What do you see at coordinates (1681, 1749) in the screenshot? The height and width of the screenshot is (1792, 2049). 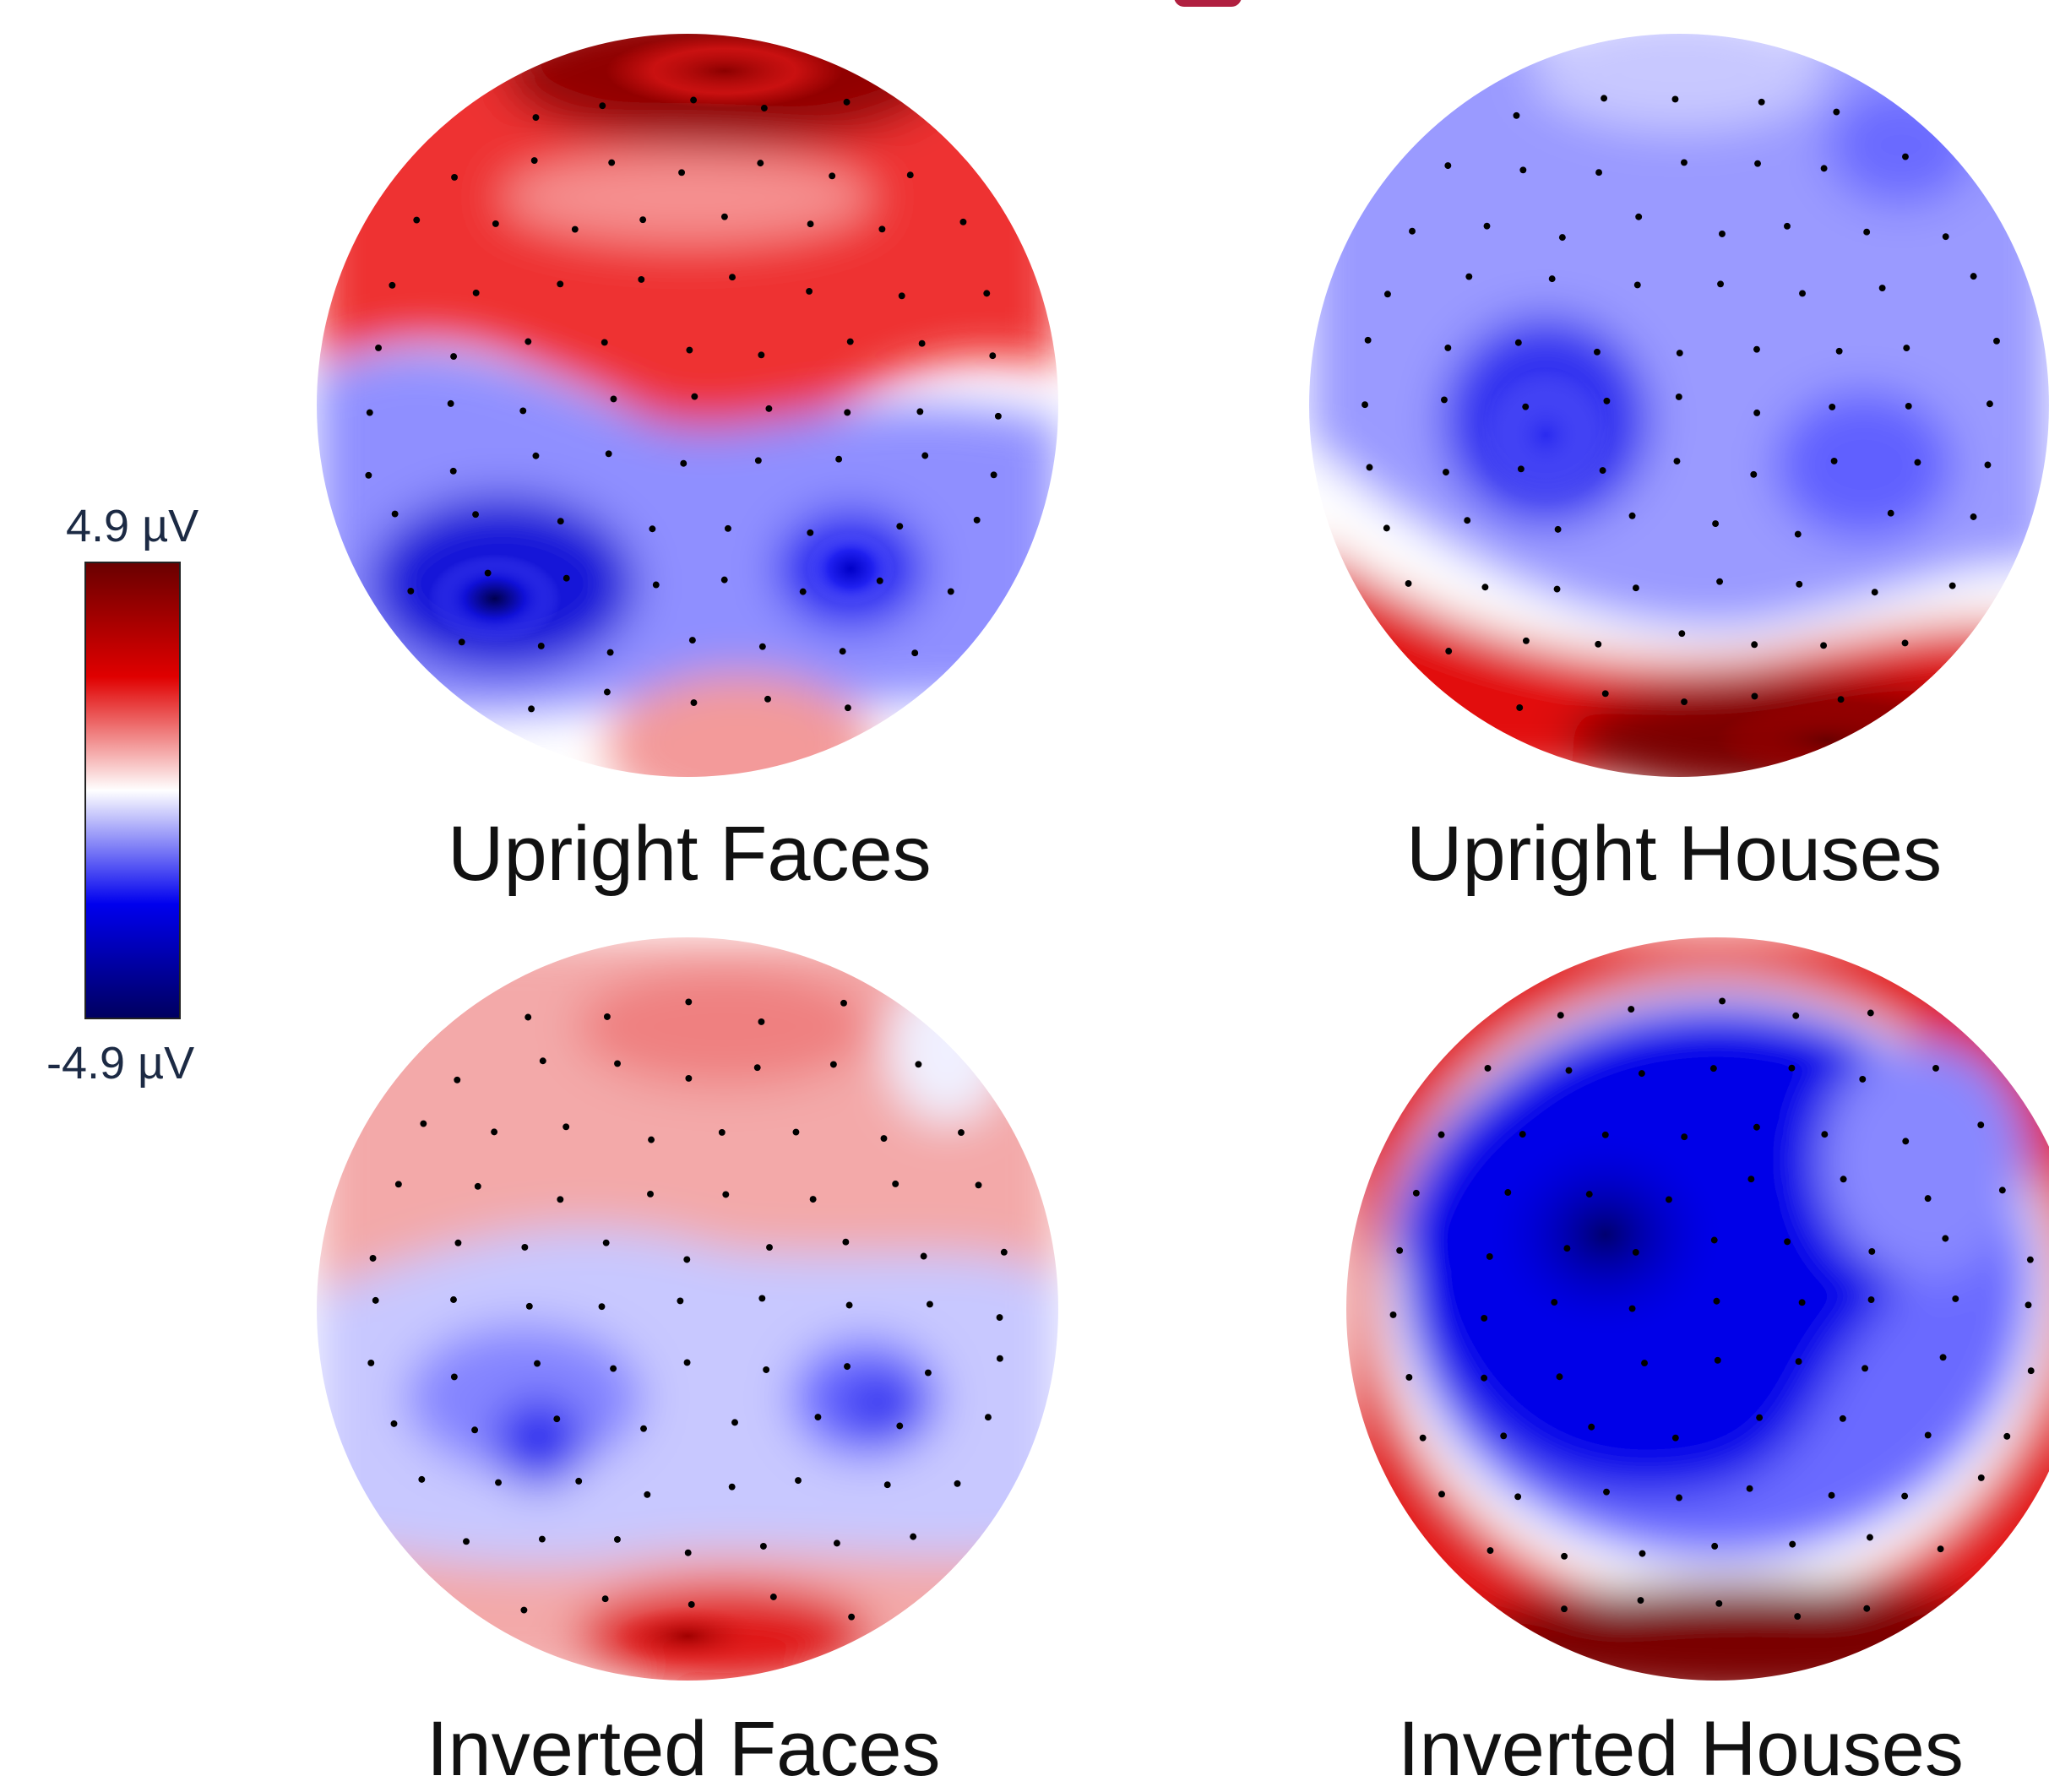 I see `caption-inverted-houses: Inverted Houses` at bounding box center [1681, 1749].